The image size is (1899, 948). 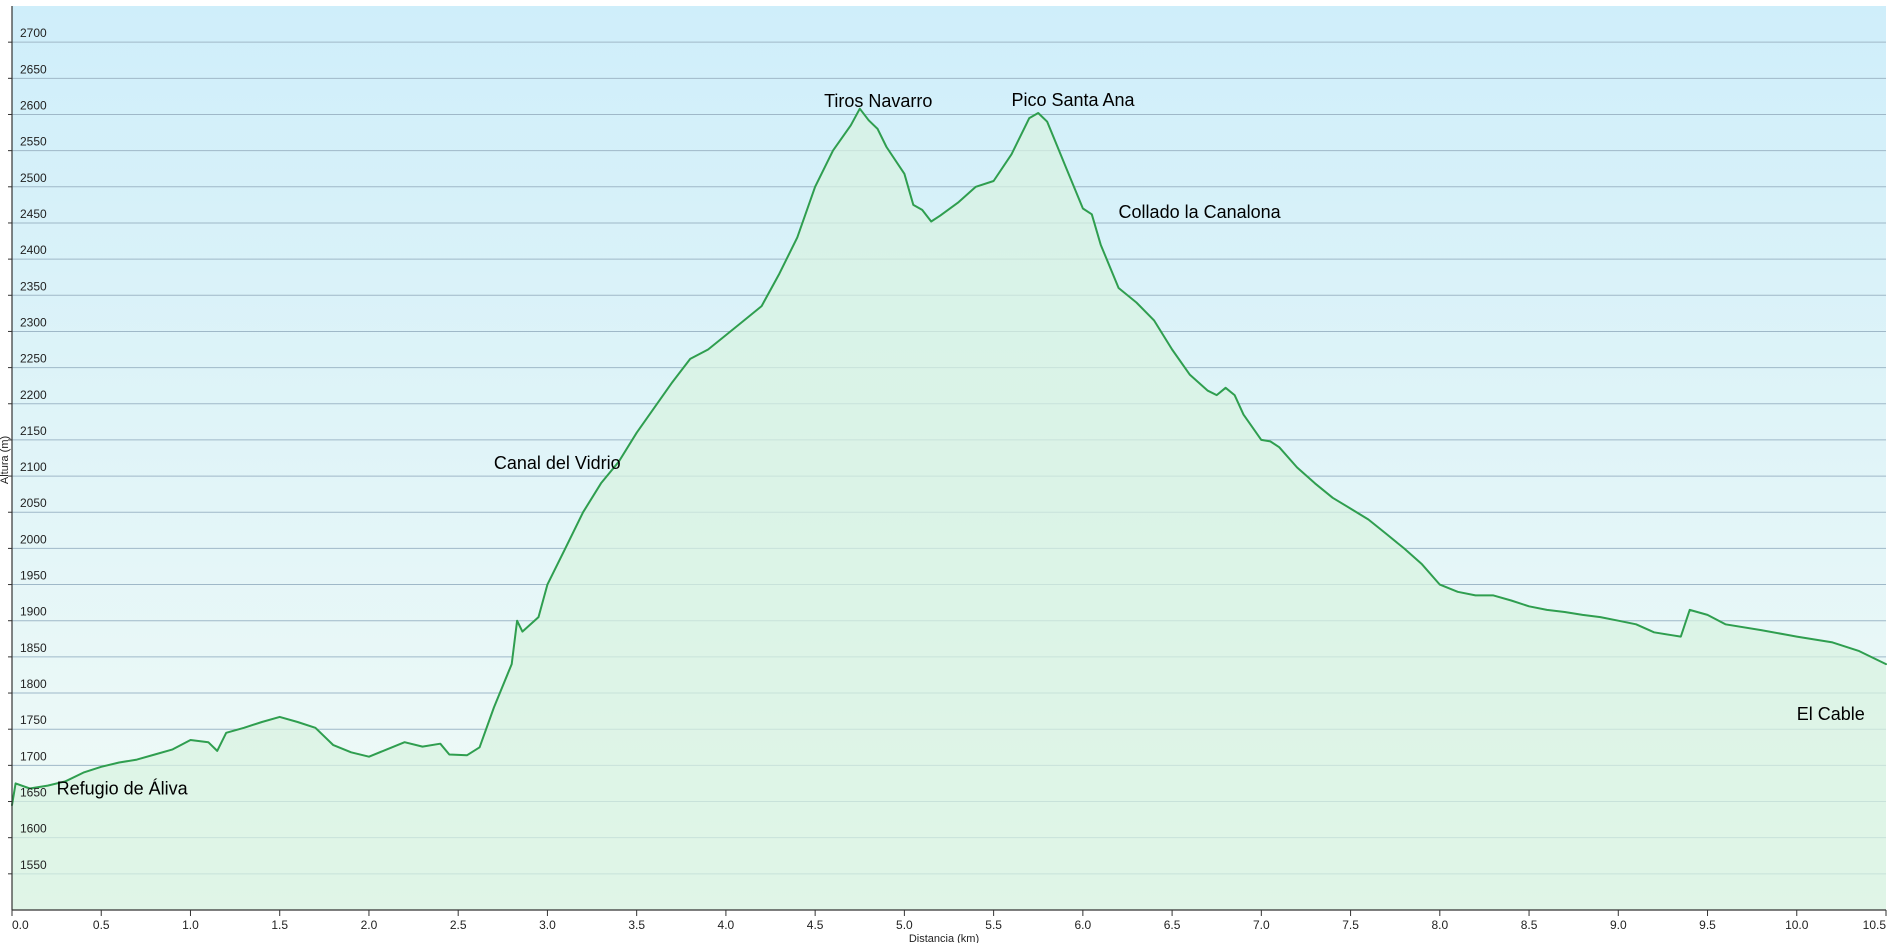 What do you see at coordinates (33, 829) in the screenshot?
I see `y-tick-label: 1600` at bounding box center [33, 829].